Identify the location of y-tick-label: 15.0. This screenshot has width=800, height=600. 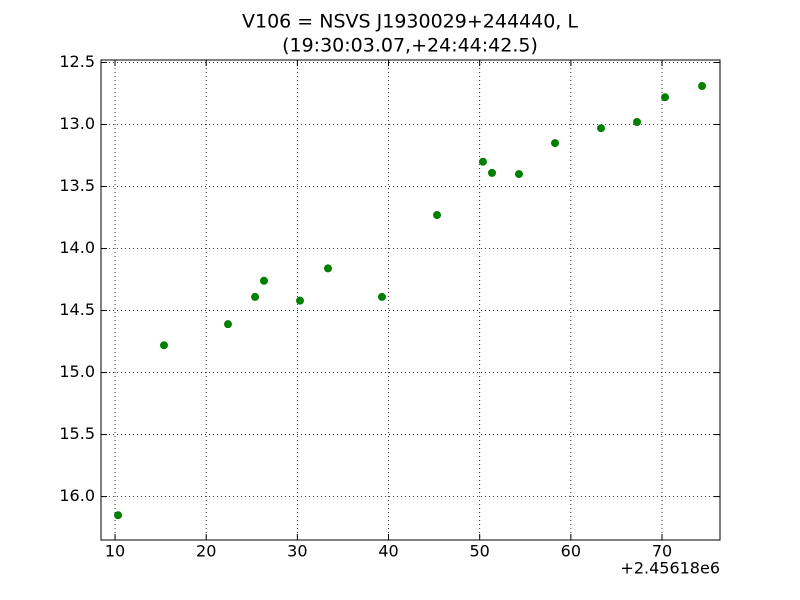
(77, 371).